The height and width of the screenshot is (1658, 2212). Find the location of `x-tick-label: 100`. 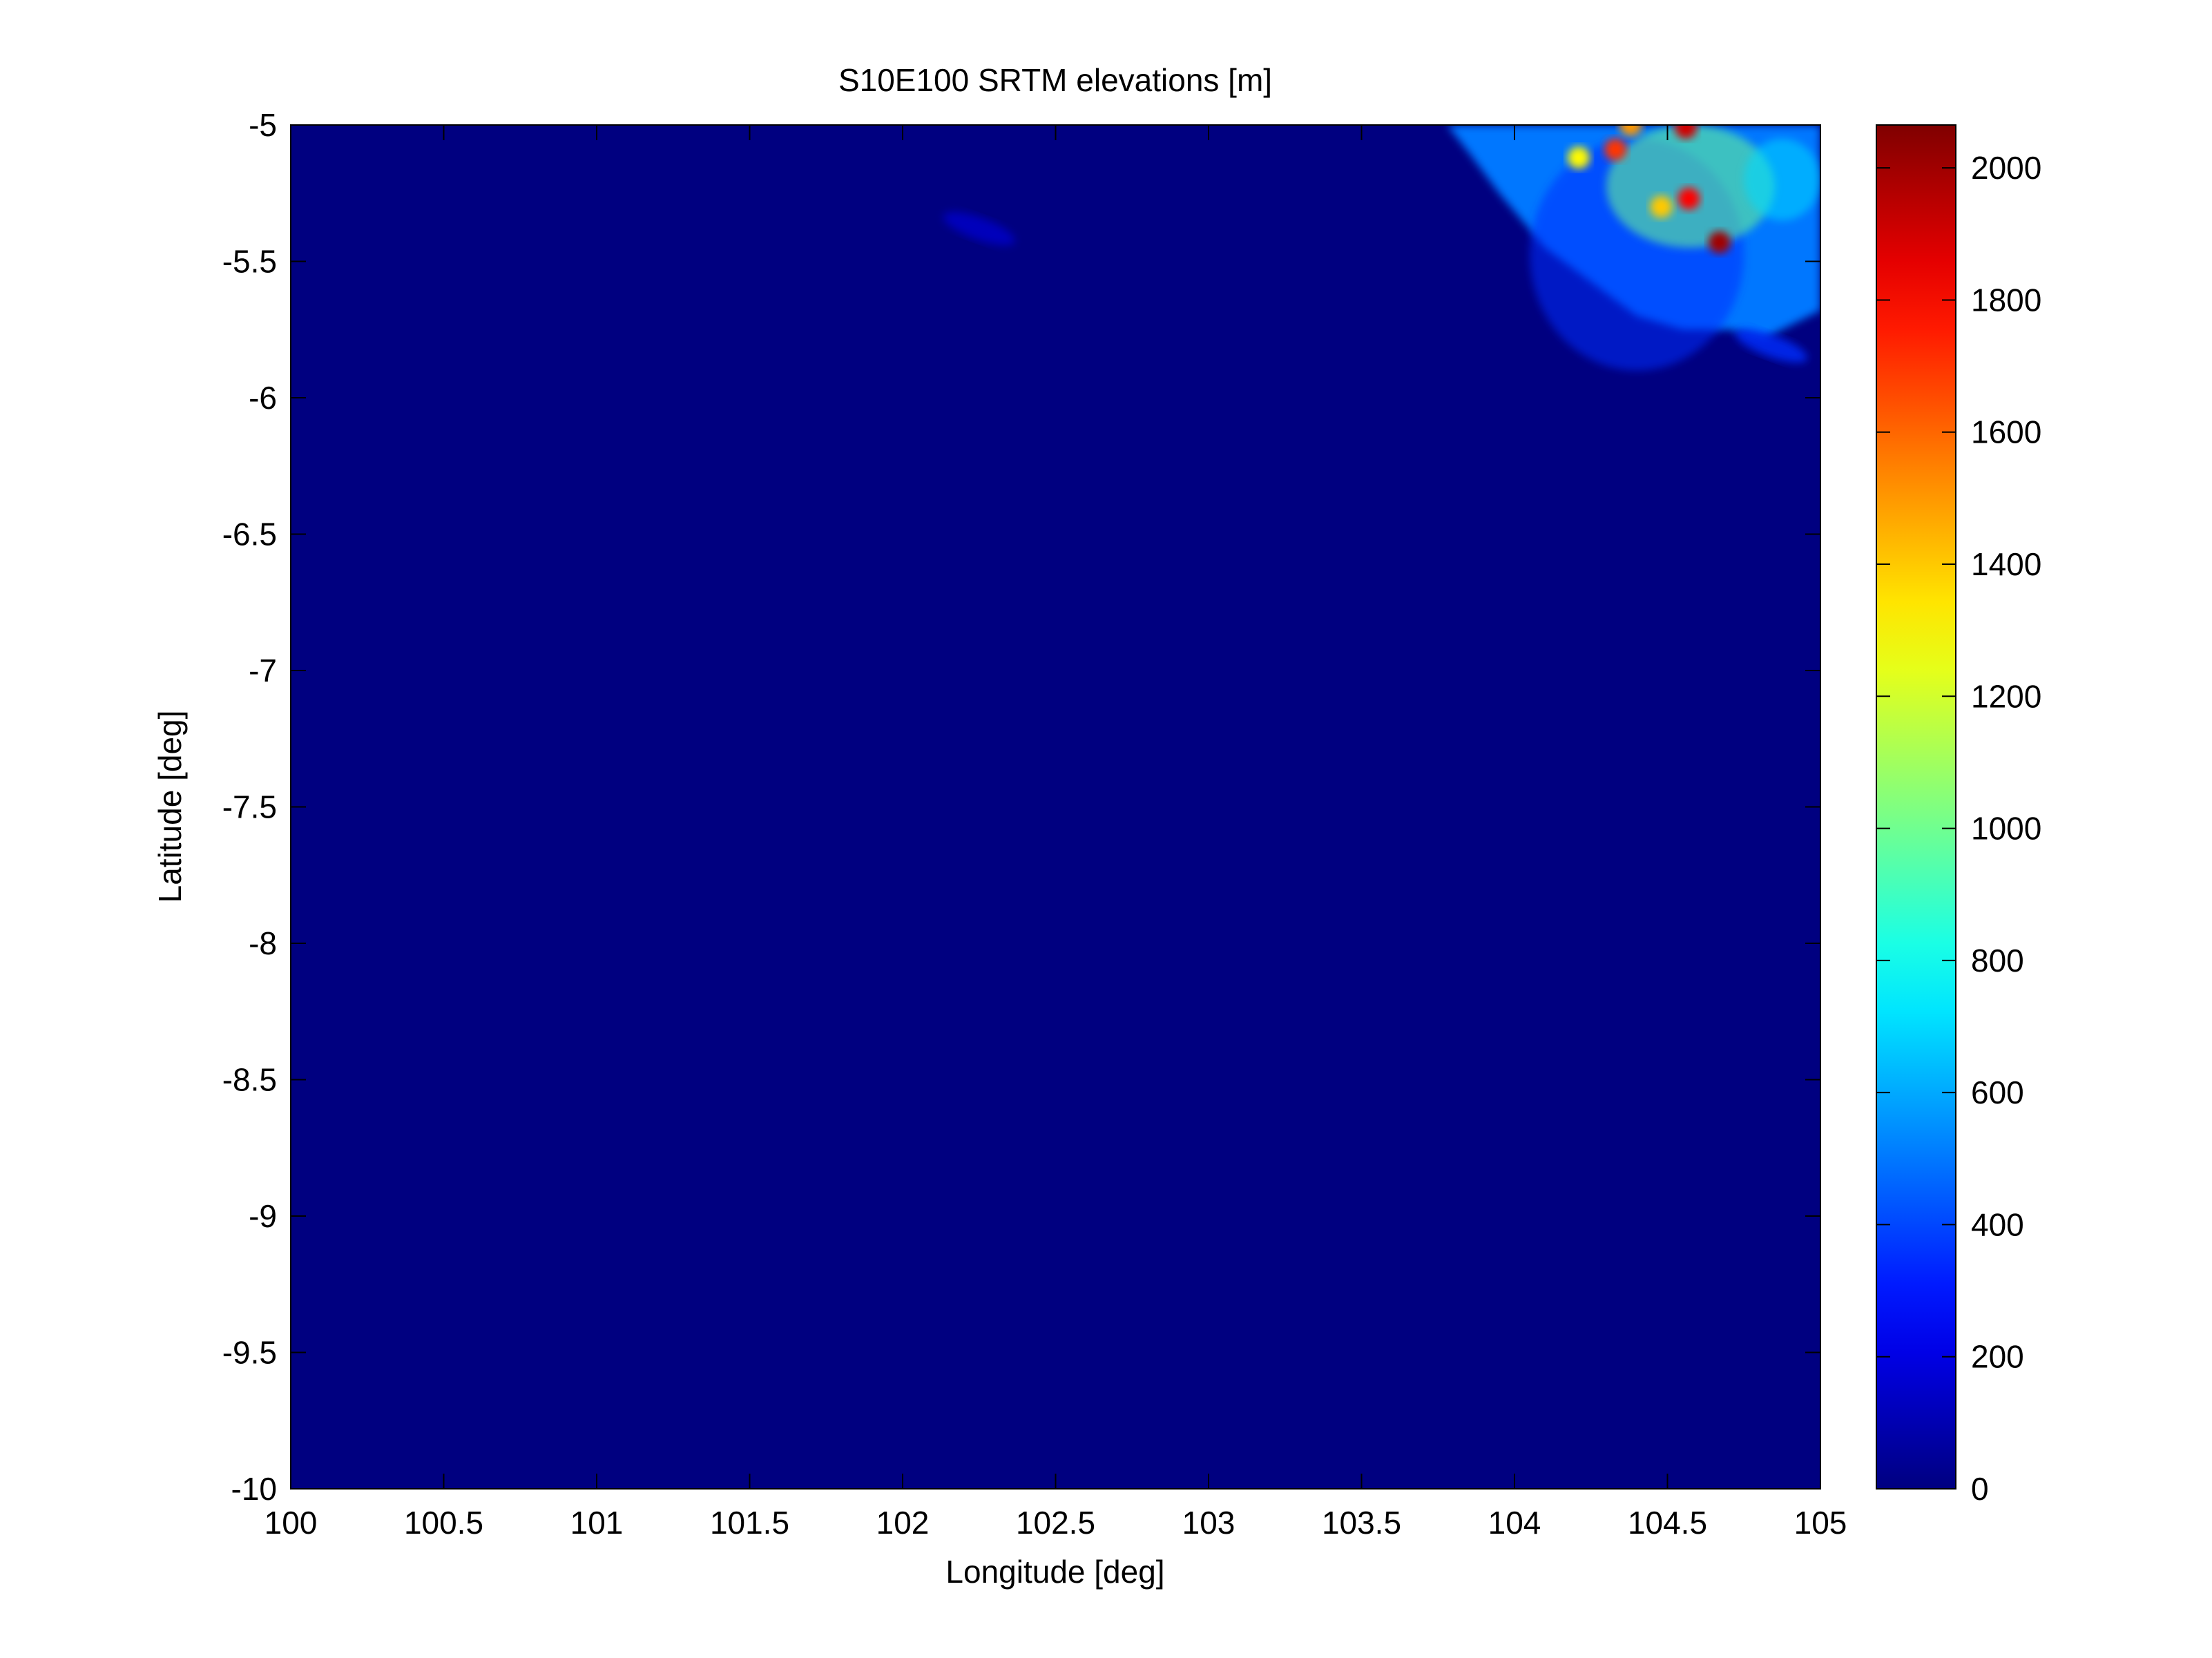

x-tick-label: 100 is located at coordinates (291, 1523).